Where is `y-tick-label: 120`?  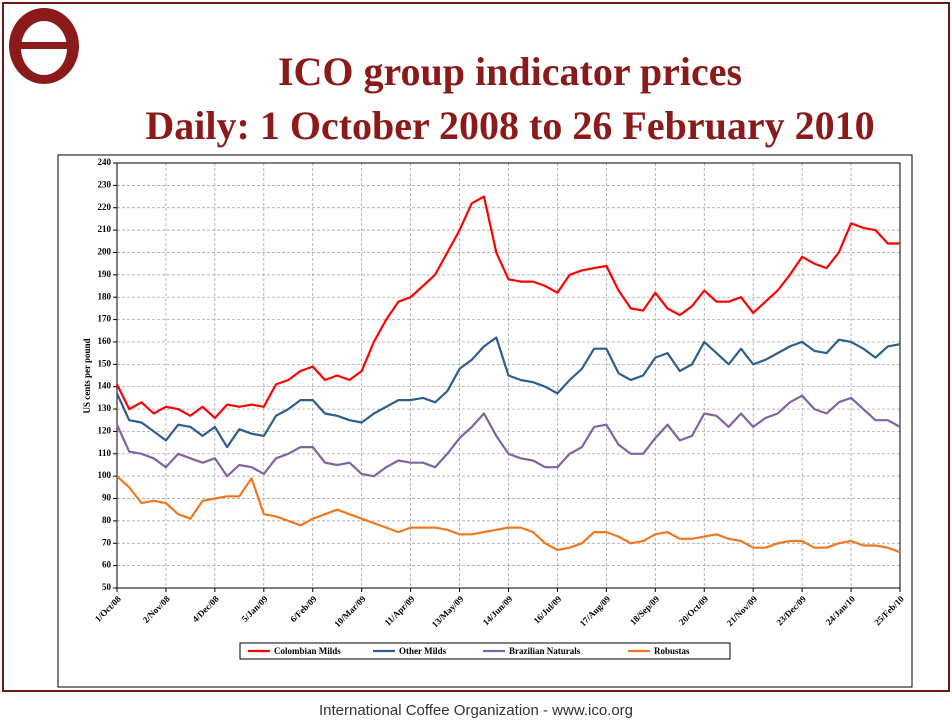 y-tick-label: 120 is located at coordinates (105, 430).